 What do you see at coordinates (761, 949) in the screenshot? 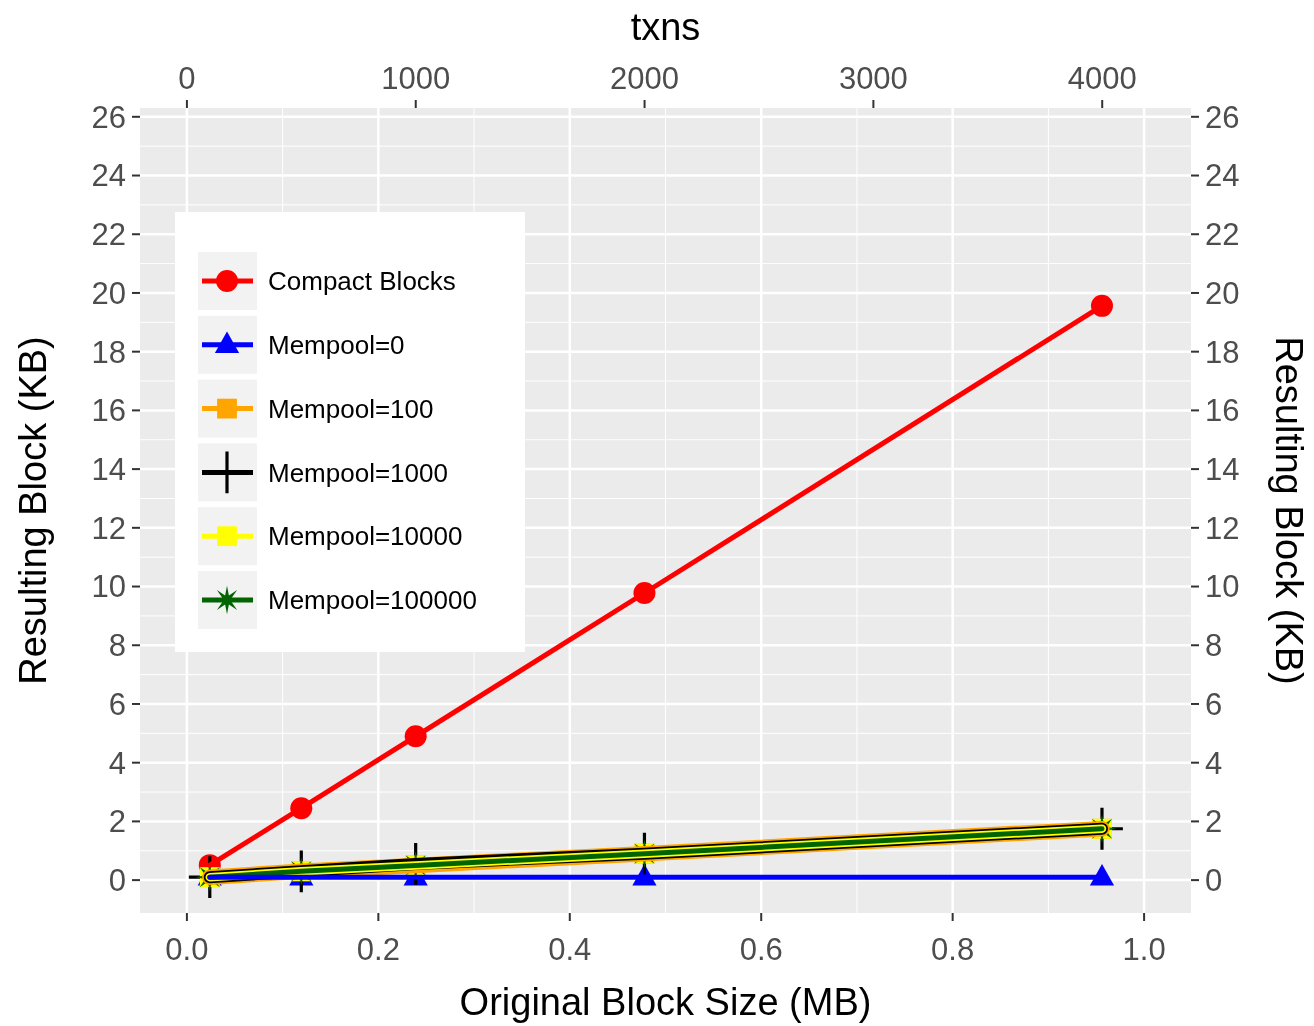
I see `x-tick-label: 0.6` at bounding box center [761, 949].